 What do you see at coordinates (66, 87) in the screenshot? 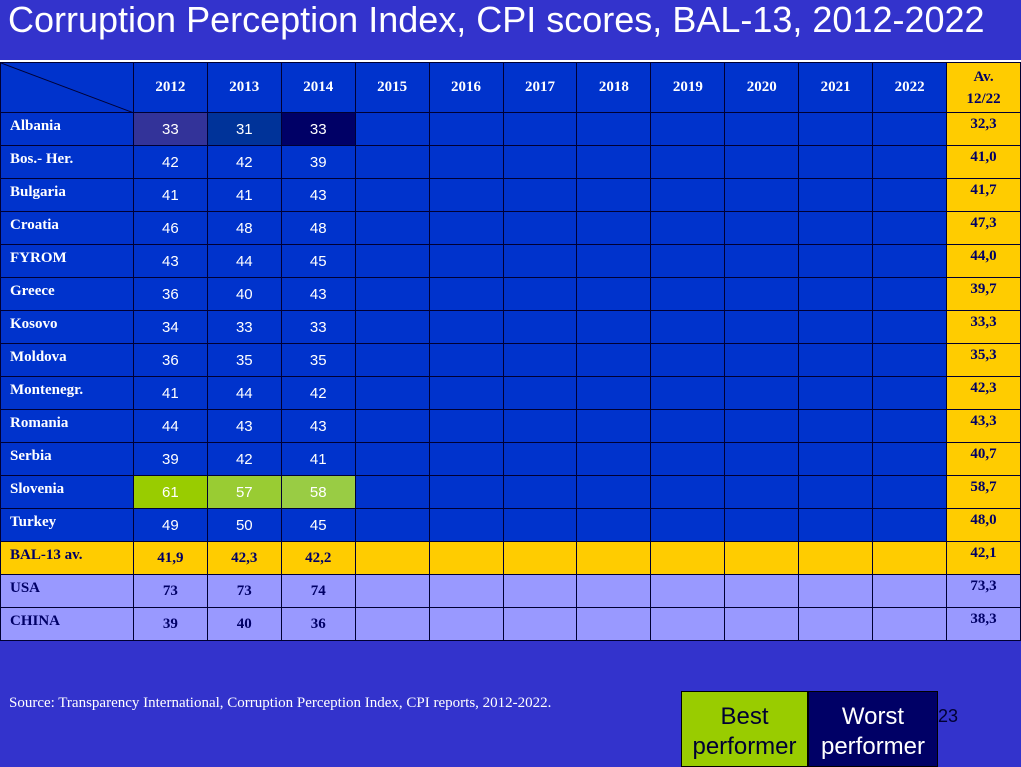
I see `diagonal-line-icon` at bounding box center [66, 87].